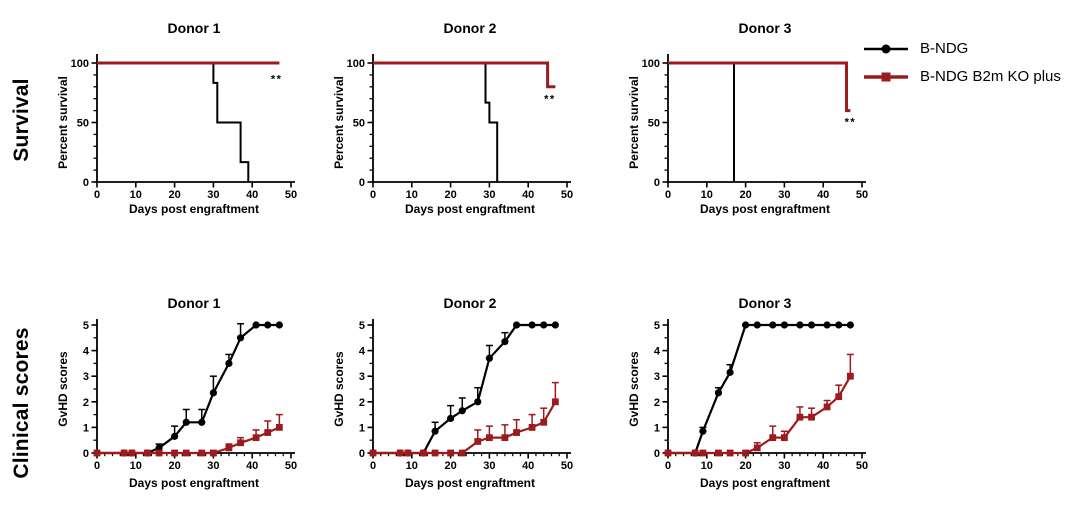 The width and height of the screenshot is (1080, 519). Describe the element at coordinates (184, 127) in the screenshot. I see `axes: 0 50 100 0 10 20 30 40 50` at that location.